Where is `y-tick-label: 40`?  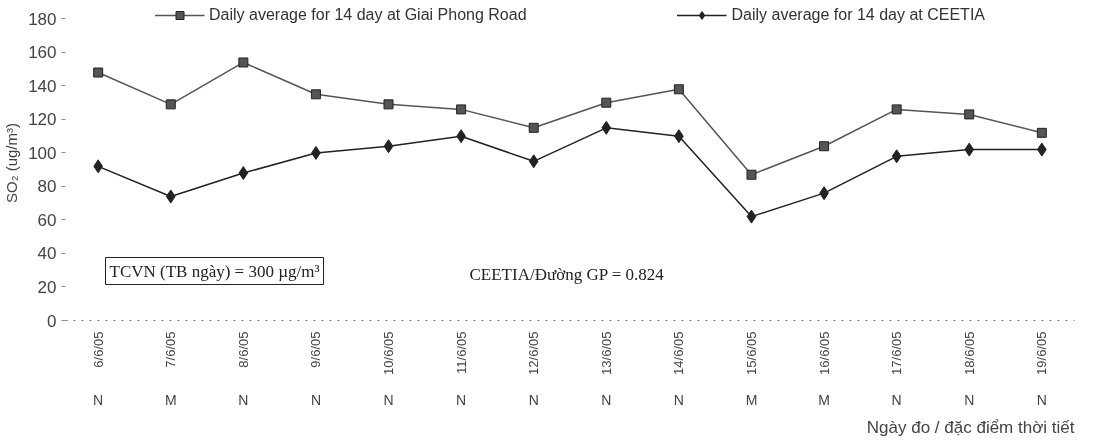 y-tick-label: 40 is located at coordinates (47, 254).